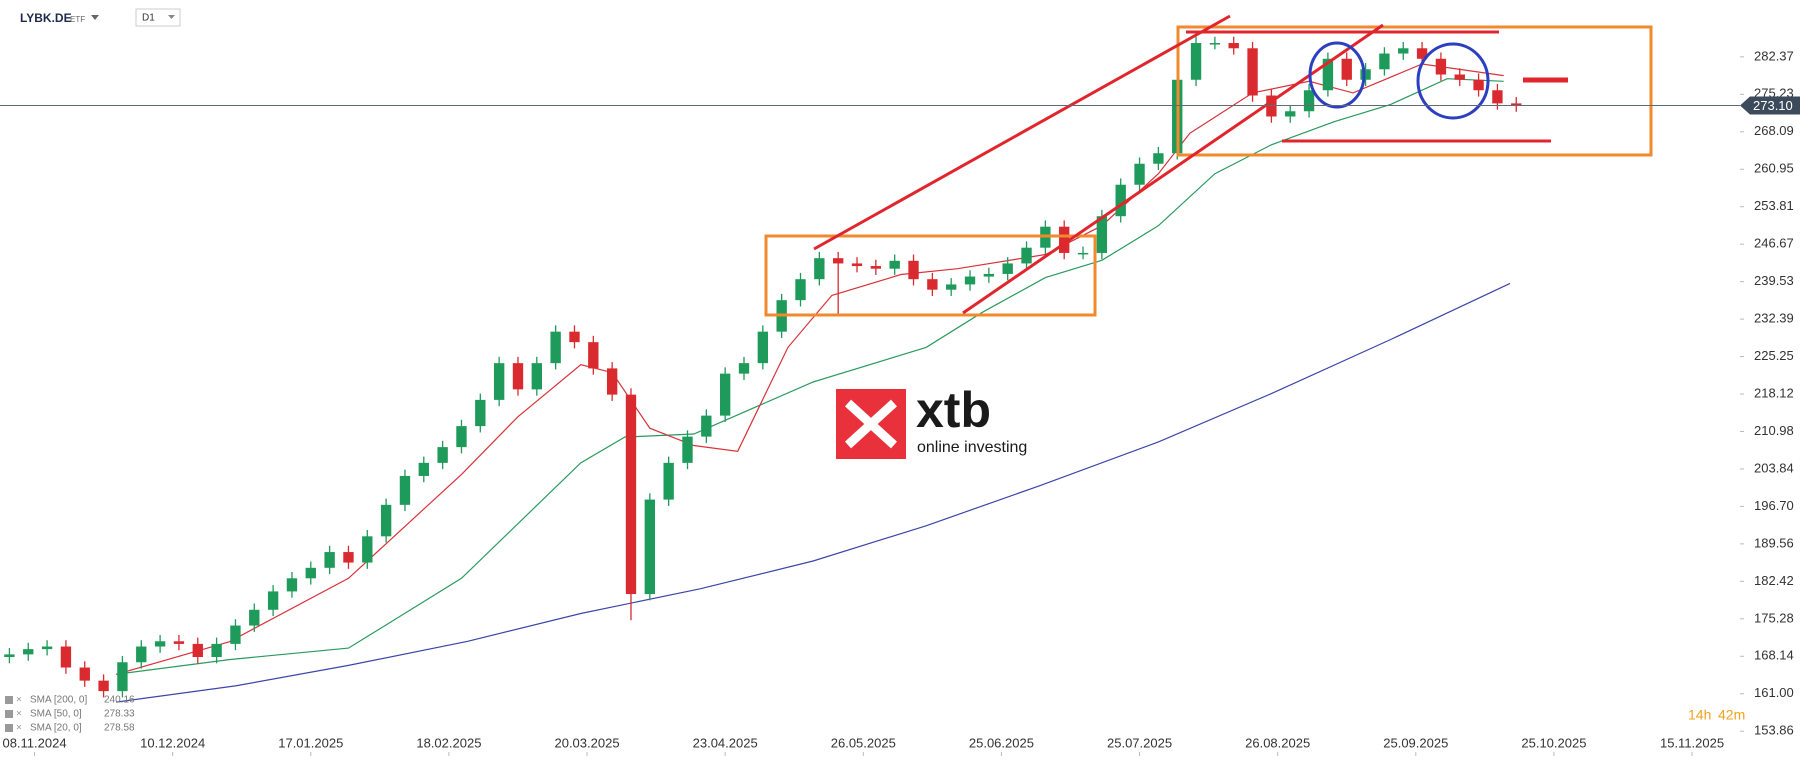 The height and width of the screenshot is (761, 1815). Describe the element at coordinates (1773, 105) in the screenshot. I see `last-price-label: 273.10` at that location.